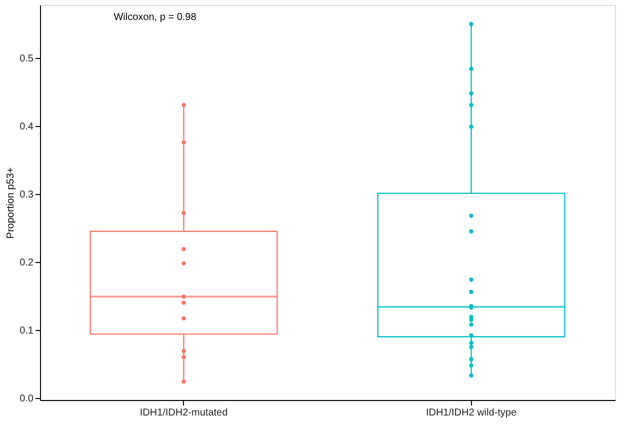  I want to click on annotation: Wilcoxon, p = 0.98, so click(155, 17).